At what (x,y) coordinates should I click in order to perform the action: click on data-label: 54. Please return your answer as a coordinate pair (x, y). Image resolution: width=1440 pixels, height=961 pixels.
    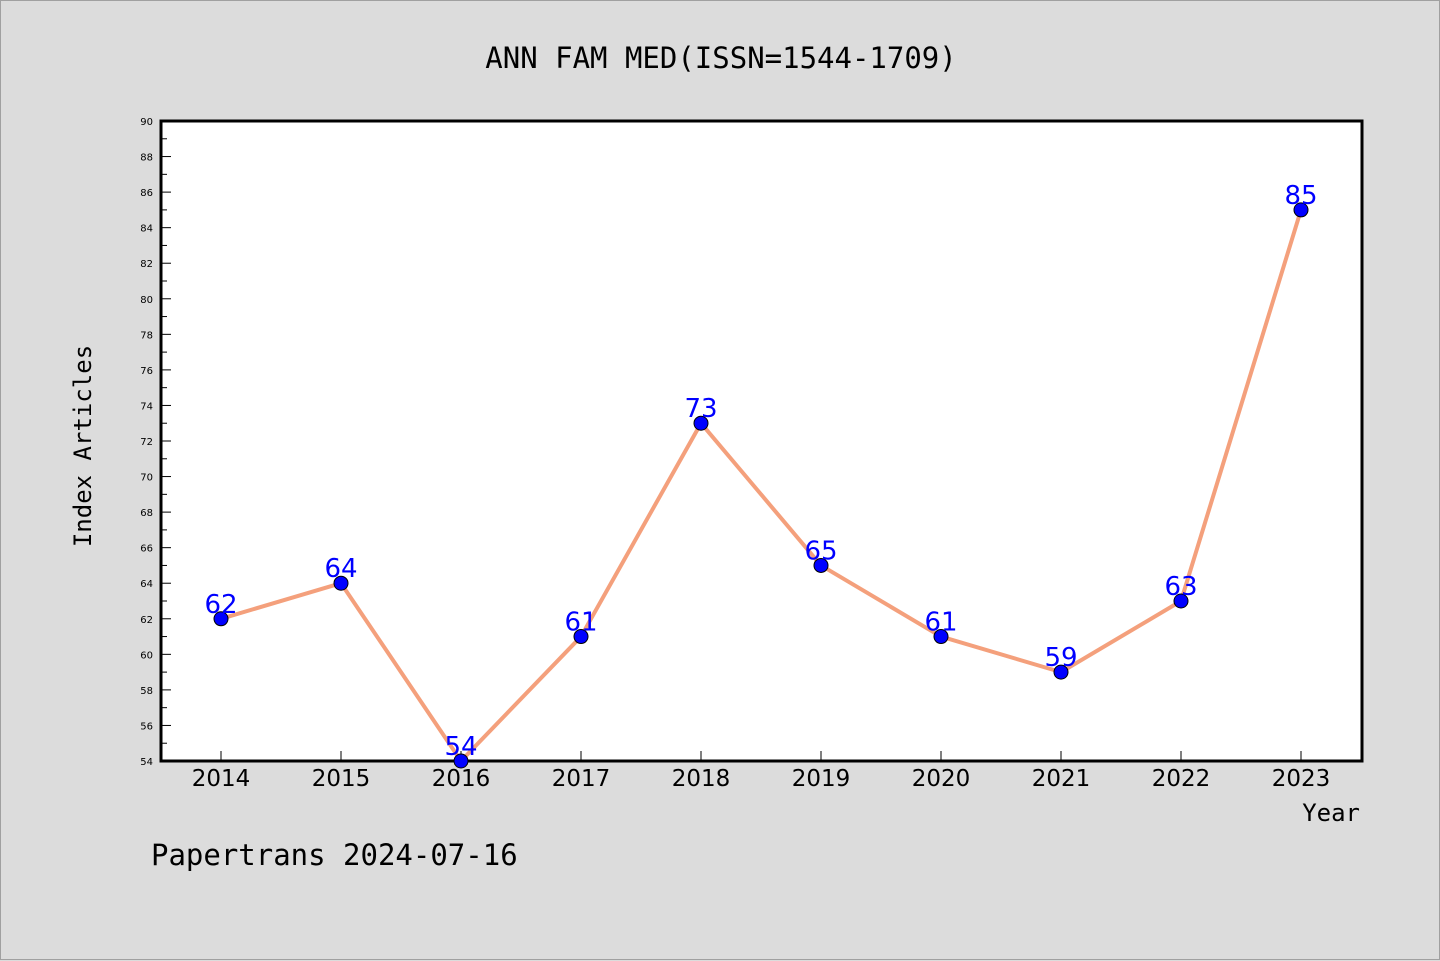
    Looking at the image, I should click on (460, 747).